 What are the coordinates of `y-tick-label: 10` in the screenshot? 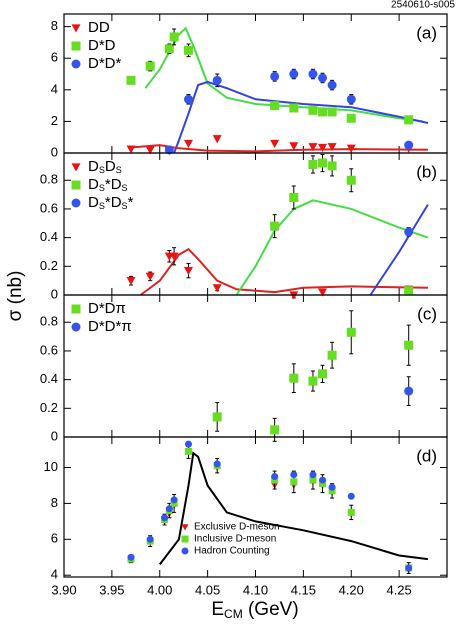 It's located at (51, 466).